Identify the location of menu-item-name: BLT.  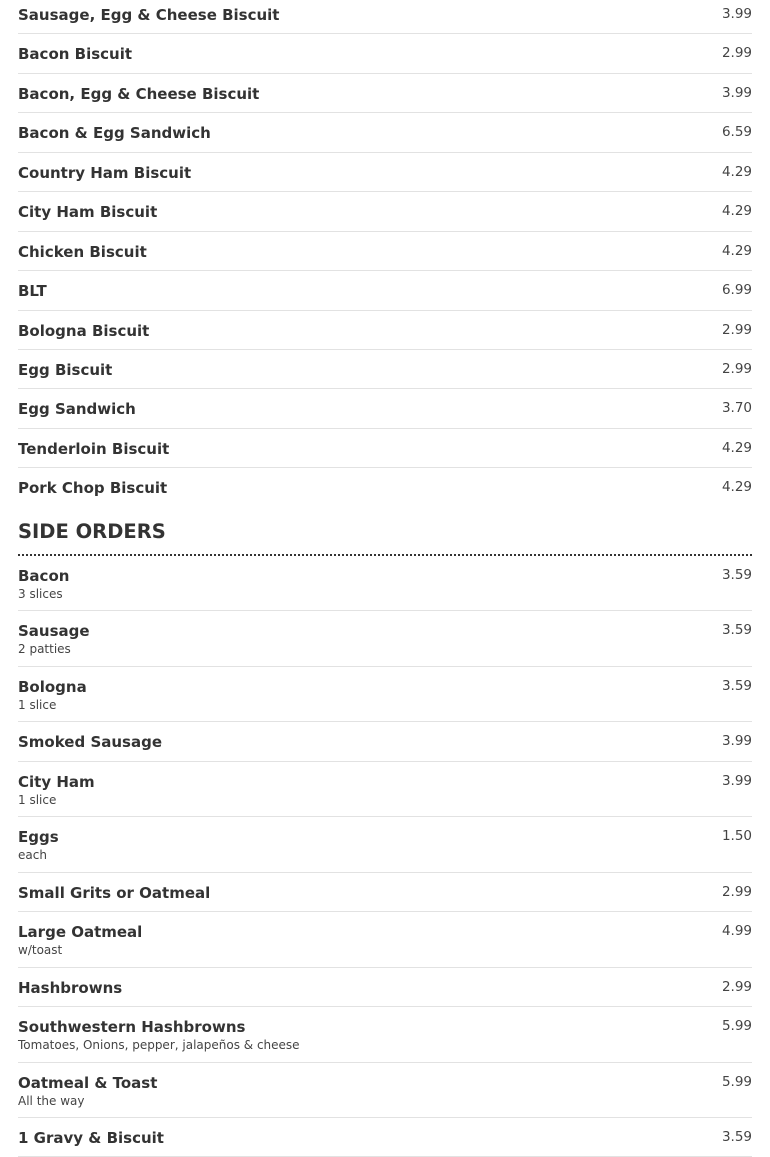
(32, 291).